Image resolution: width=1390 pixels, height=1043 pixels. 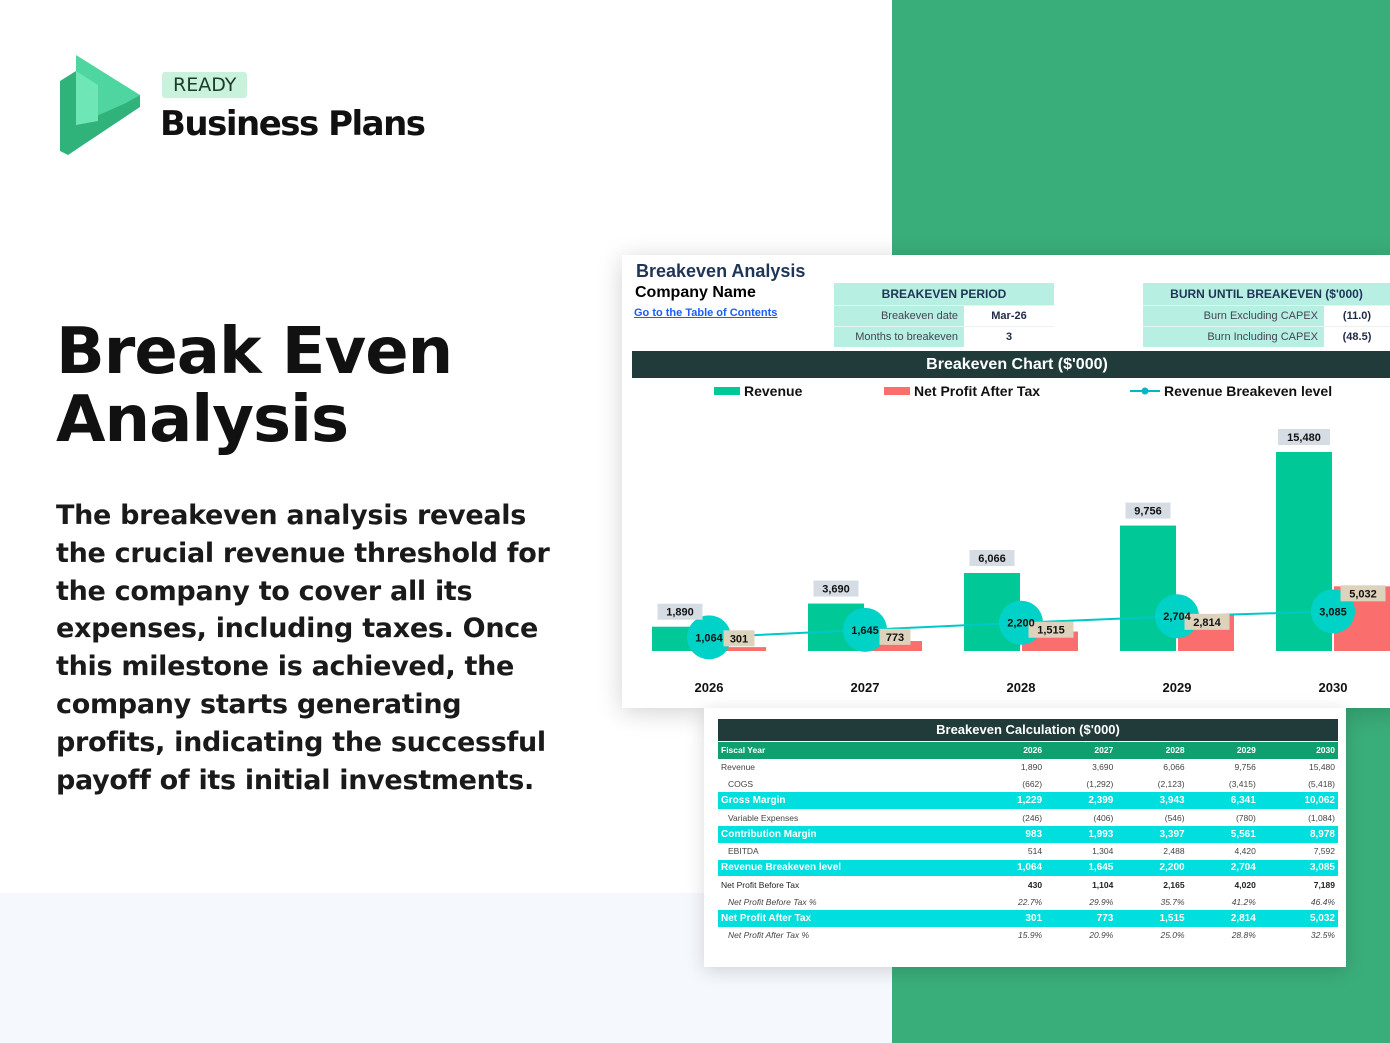 I want to click on row-label: Net Profit After Tax, so click(x=848, y=918).